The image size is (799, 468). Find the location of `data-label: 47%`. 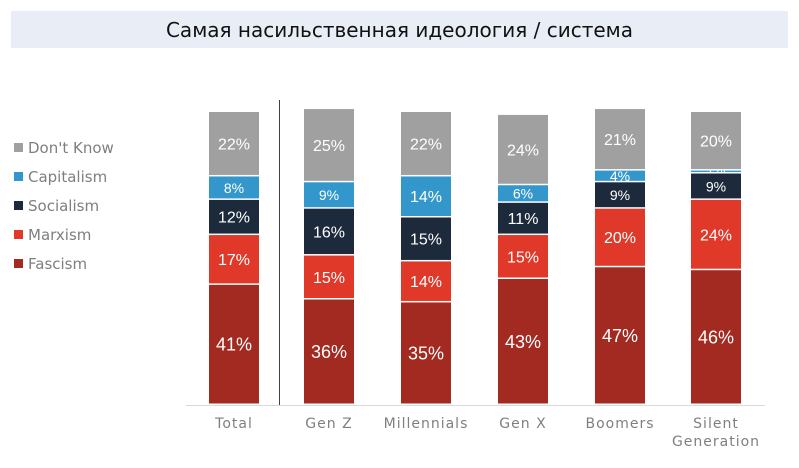

data-label: 47% is located at coordinates (620, 336).